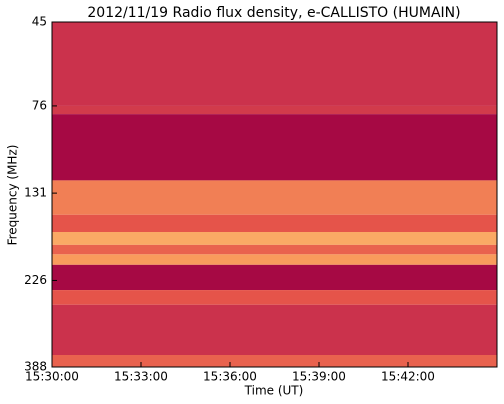 Image resolution: width=504 pixels, height=404 pixels. Describe the element at coordinates (319, 377) in the screenshot. I see `x-tick-label: 15:39:00` at that location.